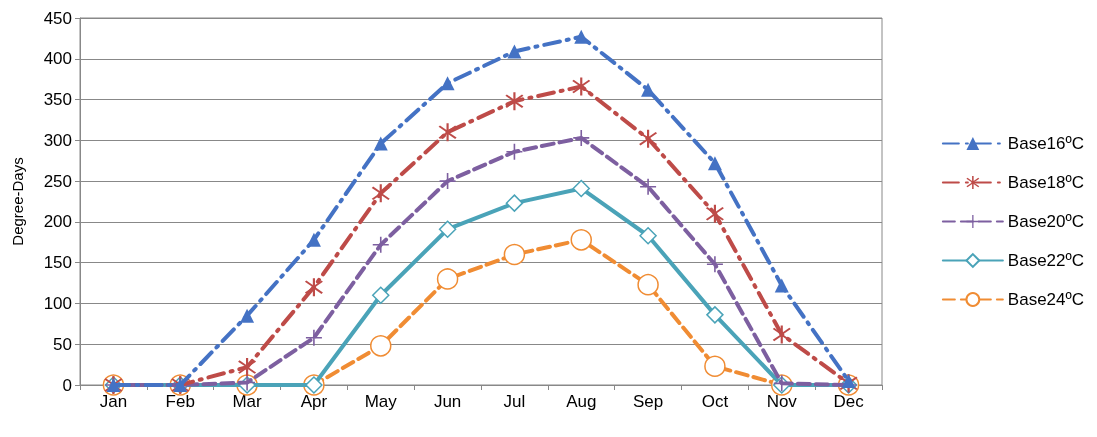  Describe the element at coordinates (314, 401) in the screenshot. I see `x-tick-label: Apr` at that location.